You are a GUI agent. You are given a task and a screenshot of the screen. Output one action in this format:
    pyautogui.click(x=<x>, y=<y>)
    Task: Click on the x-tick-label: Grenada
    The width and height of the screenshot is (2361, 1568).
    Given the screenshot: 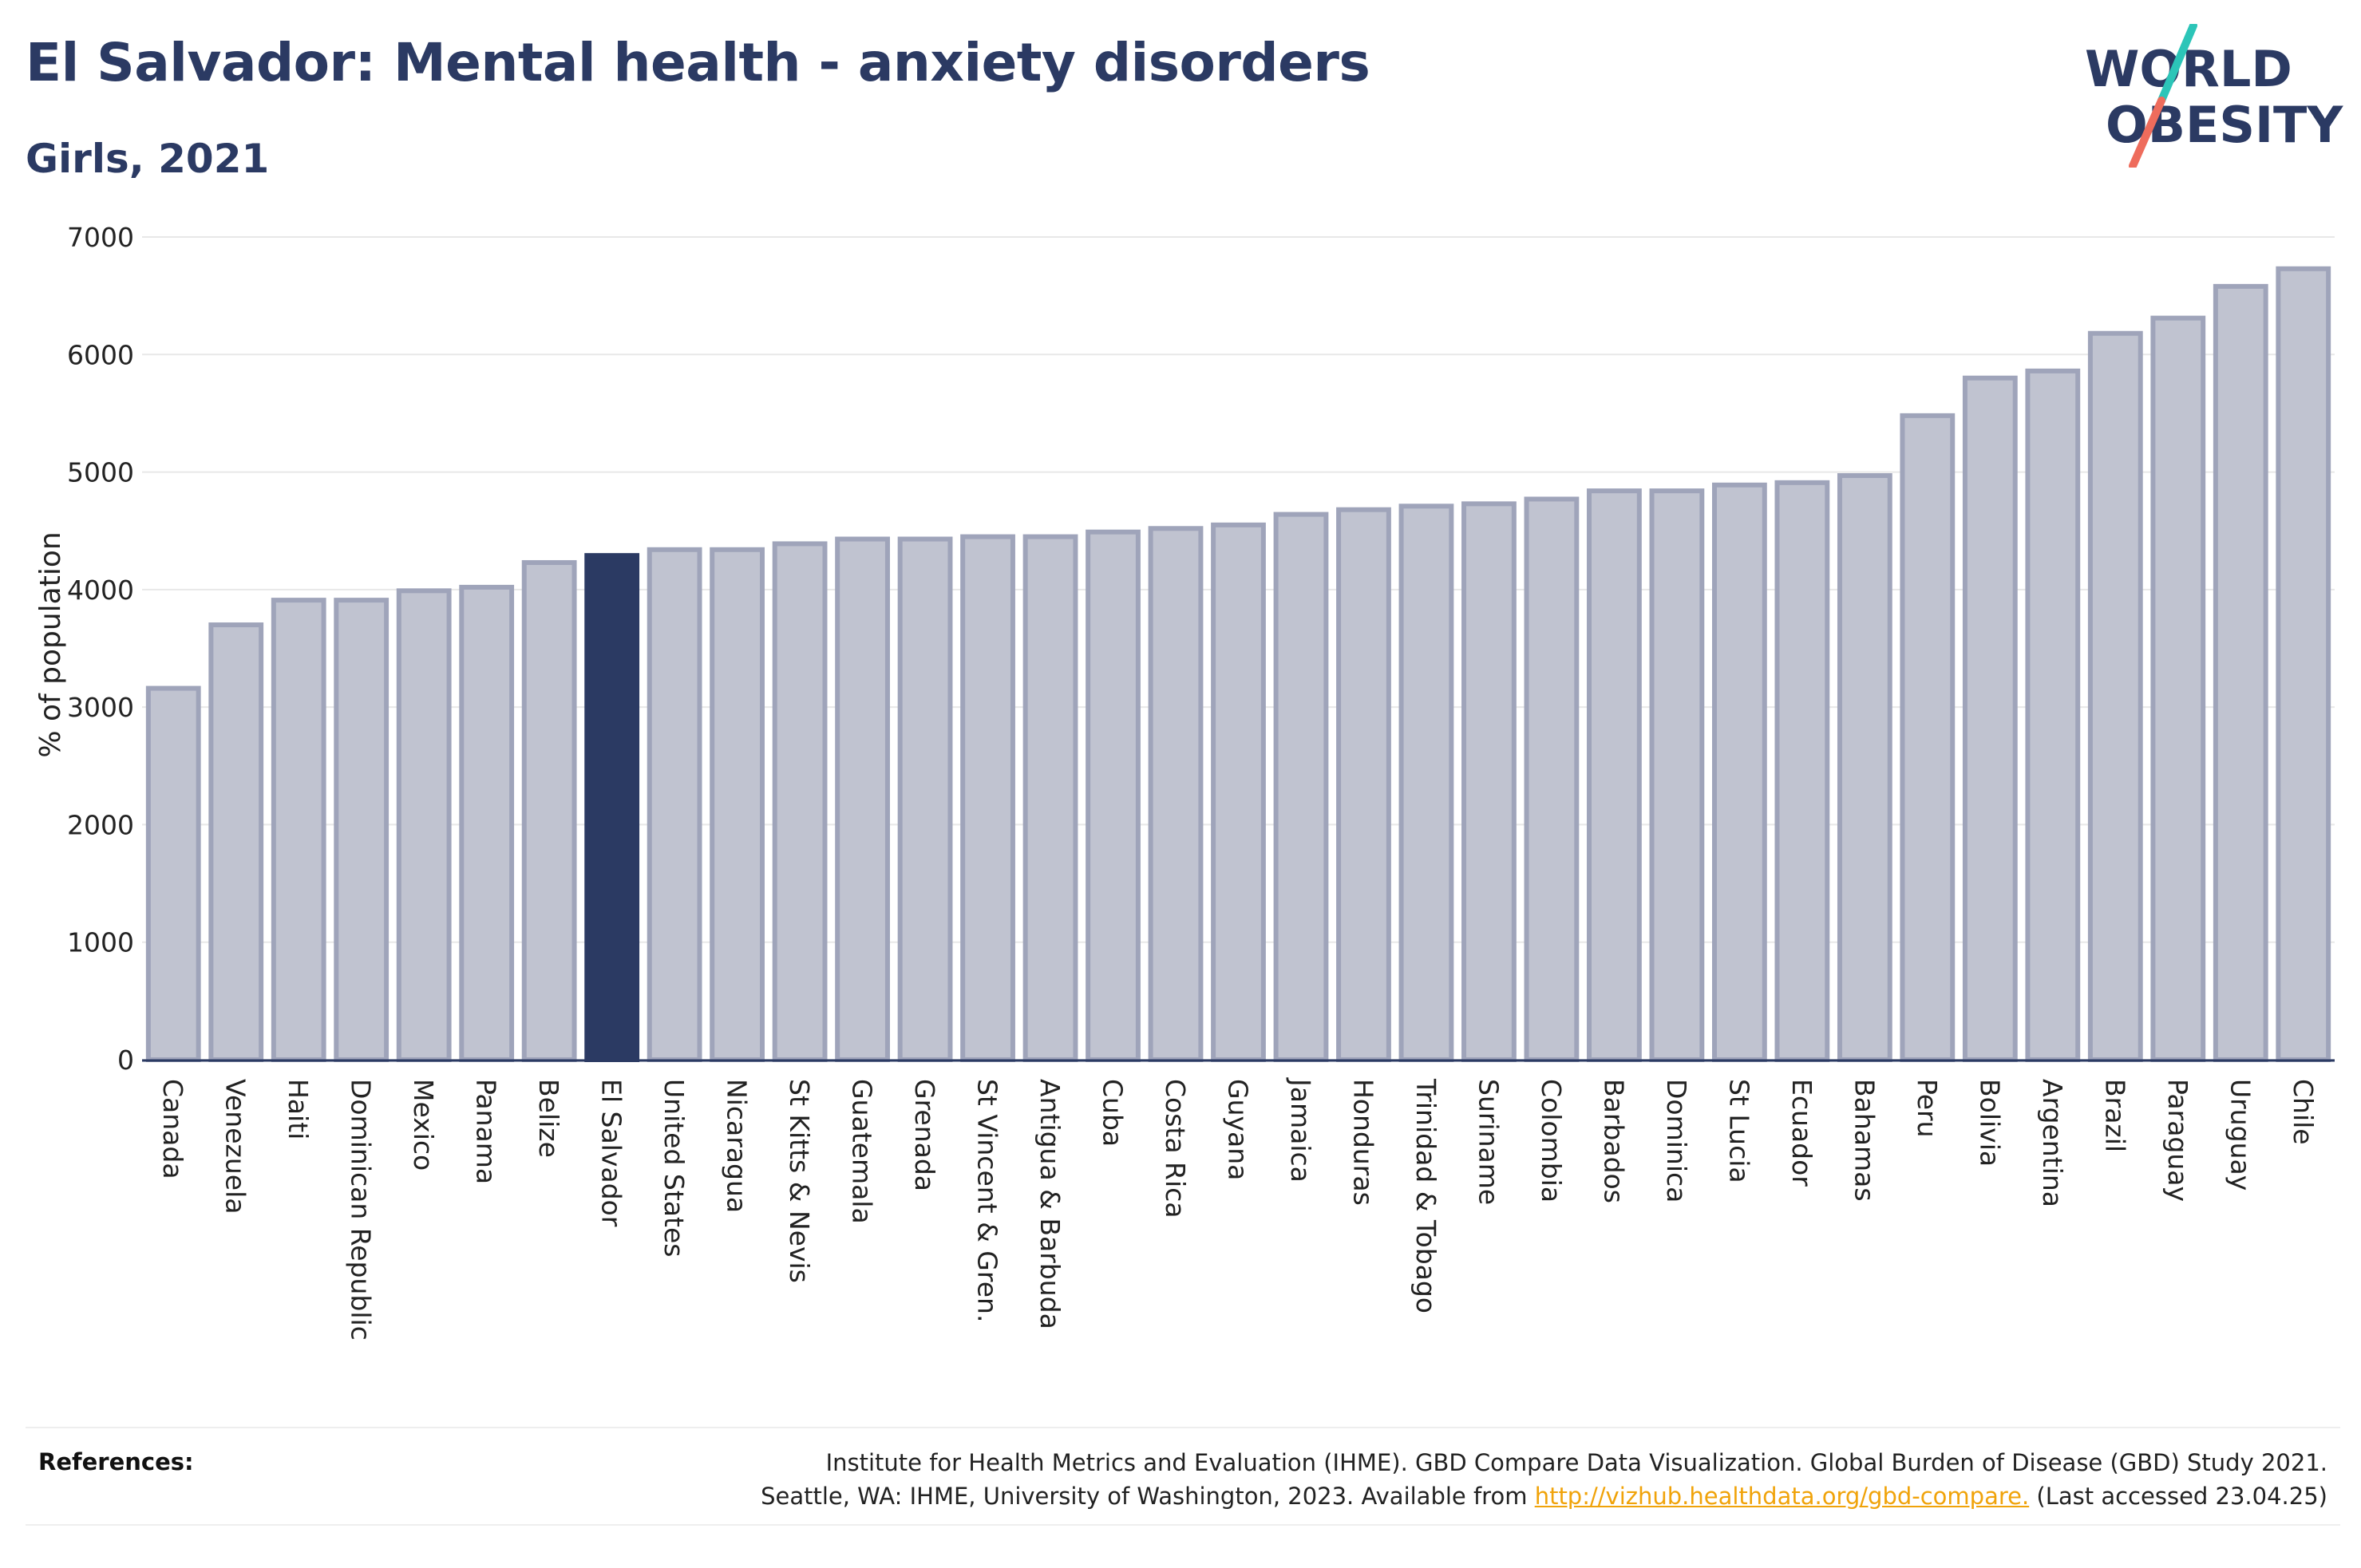 What is the action you would take?
    pyautogui.click(x=924, y=1135)
    